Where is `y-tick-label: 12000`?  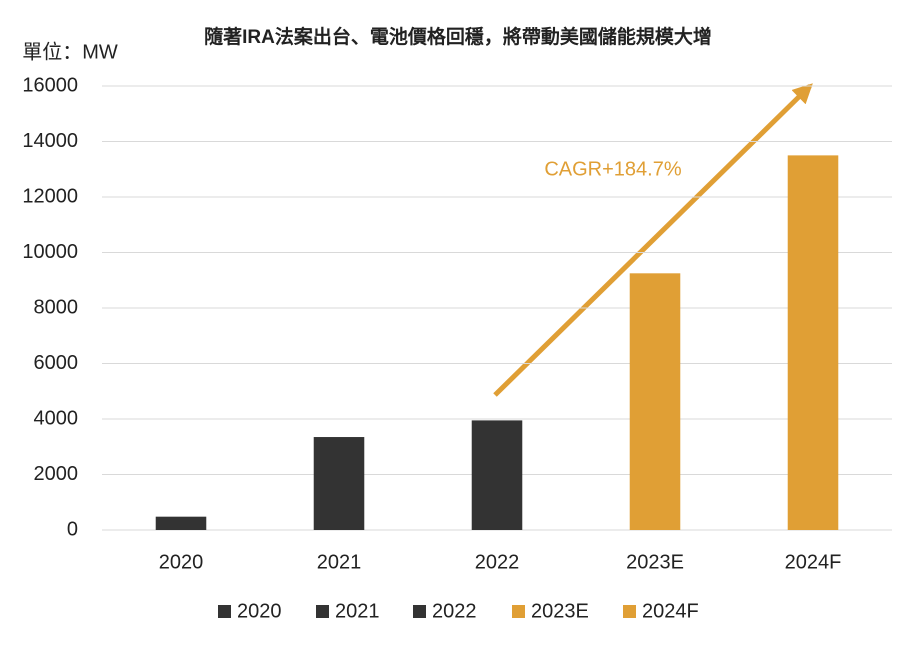 y-tick-label: 12000 is located at coordinates (50, 196).